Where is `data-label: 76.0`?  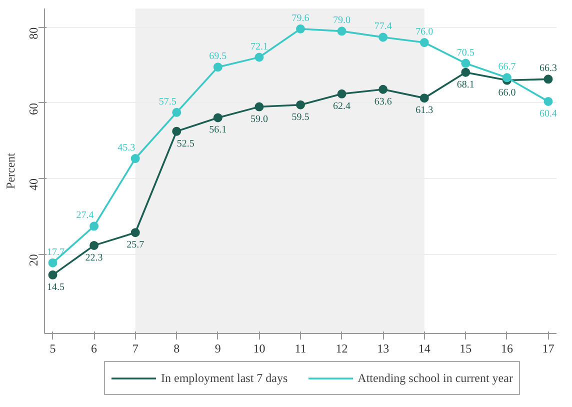
data-label: 76.0 is located at coordinates (425, 32).